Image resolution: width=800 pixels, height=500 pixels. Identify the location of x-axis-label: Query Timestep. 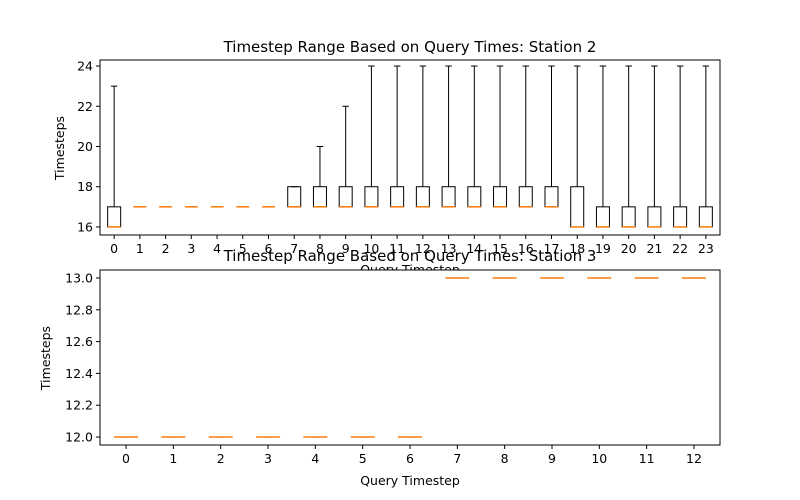
(410, 480).